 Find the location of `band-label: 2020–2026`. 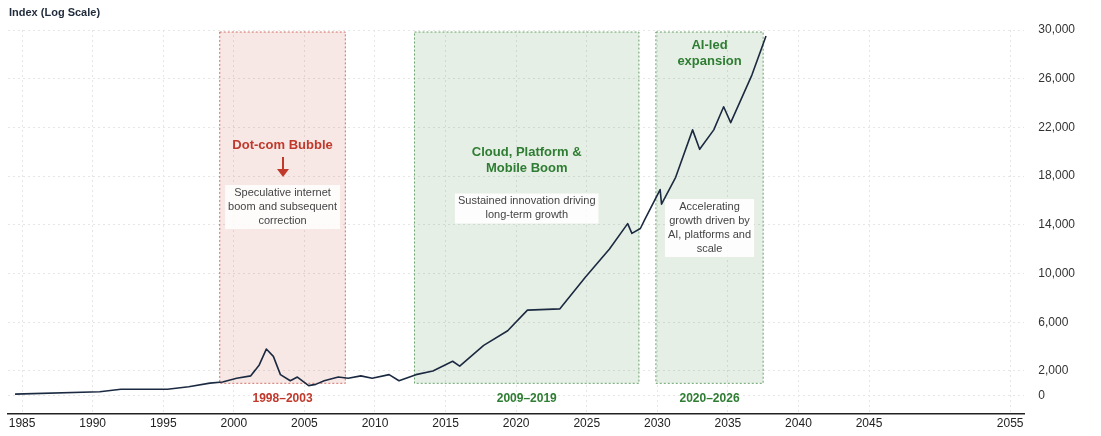

band-label: 2020–2026 is located at coordinates (709, 397).